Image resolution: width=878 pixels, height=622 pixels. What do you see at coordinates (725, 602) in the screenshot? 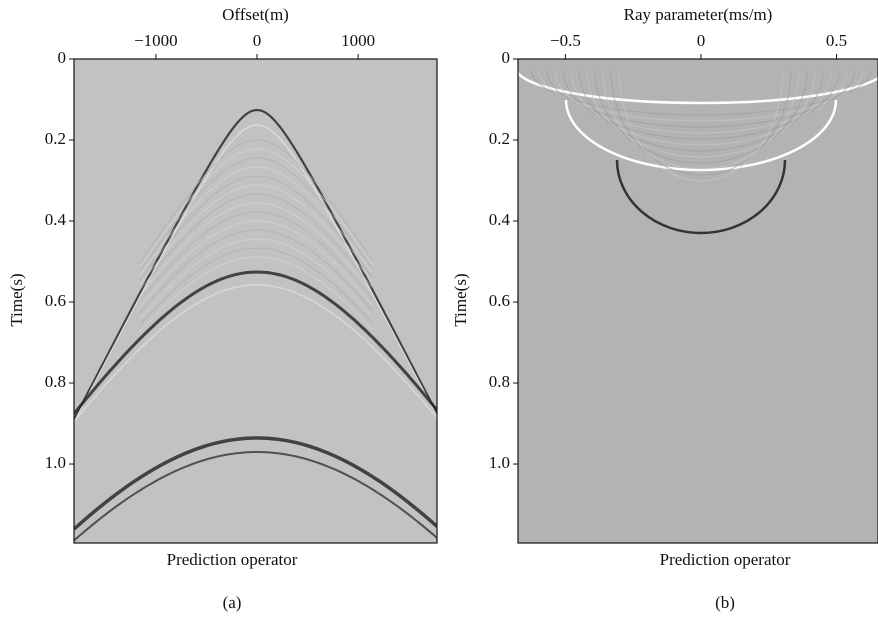
I see `panel-caption: (b)` at bounding box center [725, 602].